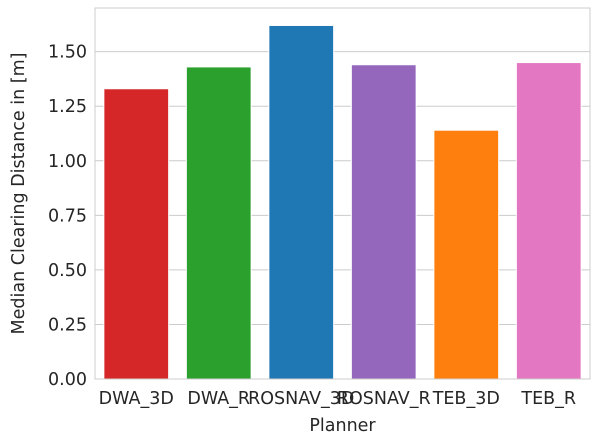  What do you see at coordinates (19, 194) in the screenshot?
I see `y-axis-label: Median Clearing Distance in [m]` at bounding box center [19, 194].